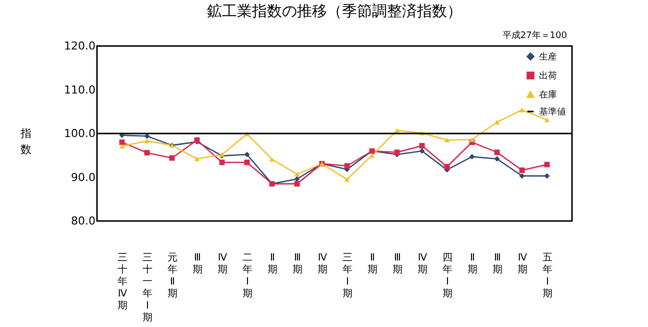 The width and height of the screenshot is (648, 327). Describe the element at coordinates (548, 57) in the screenshot. I see `legend-label: 生産` at that location.